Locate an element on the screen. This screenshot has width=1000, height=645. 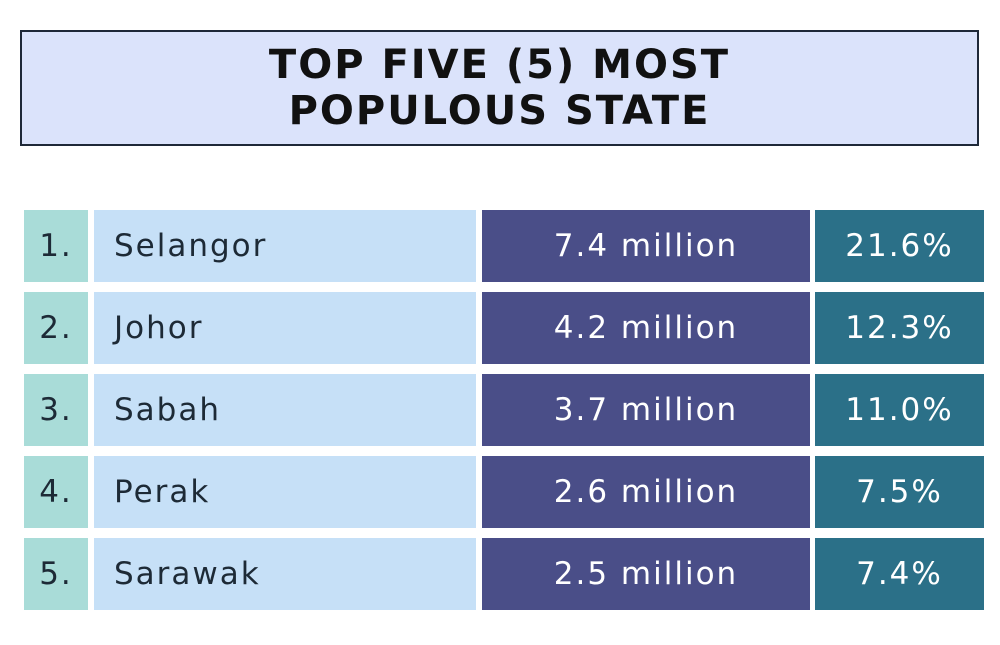
state-cell: Perak is located at coordinates (285, 492).